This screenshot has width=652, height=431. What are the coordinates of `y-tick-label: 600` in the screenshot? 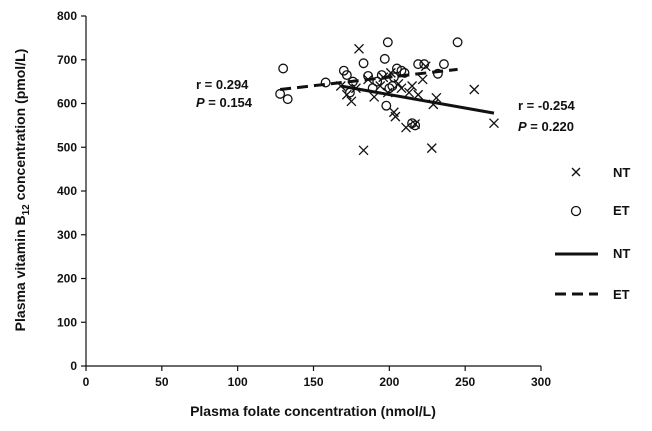 It's located at (67, 104).